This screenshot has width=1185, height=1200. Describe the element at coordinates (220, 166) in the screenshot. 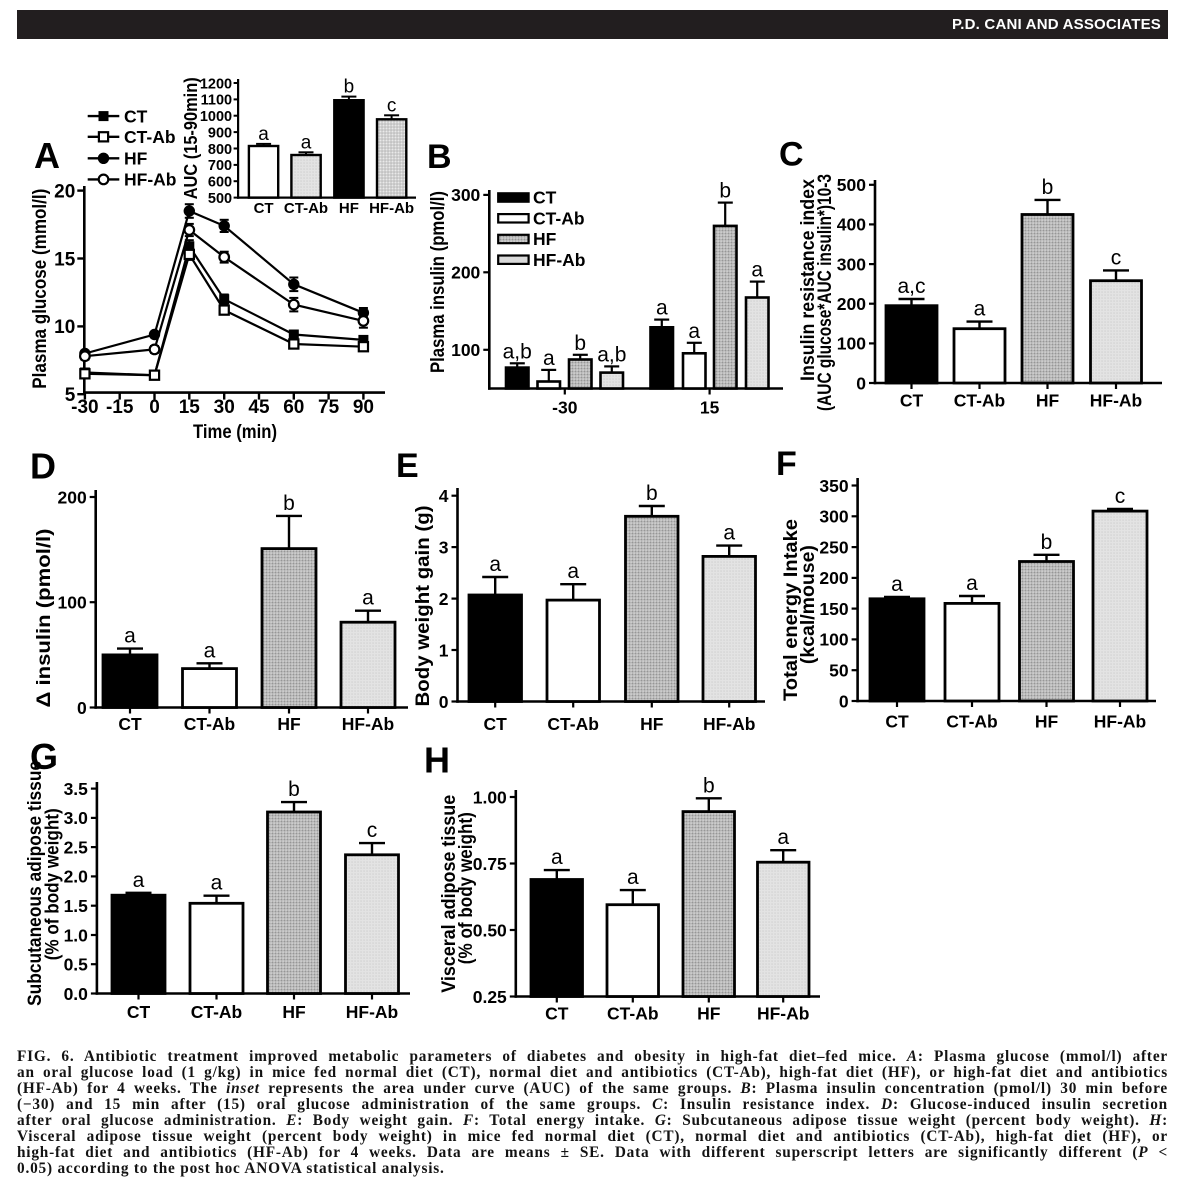

I see `svg-text: 700` at that location.